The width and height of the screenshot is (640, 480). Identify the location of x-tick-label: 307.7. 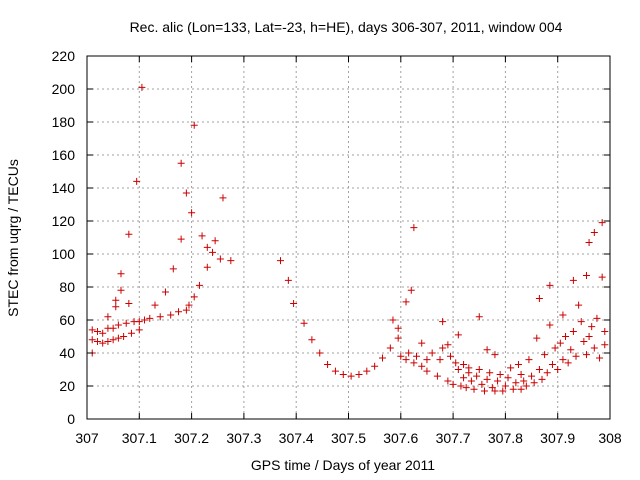
(453, 438).